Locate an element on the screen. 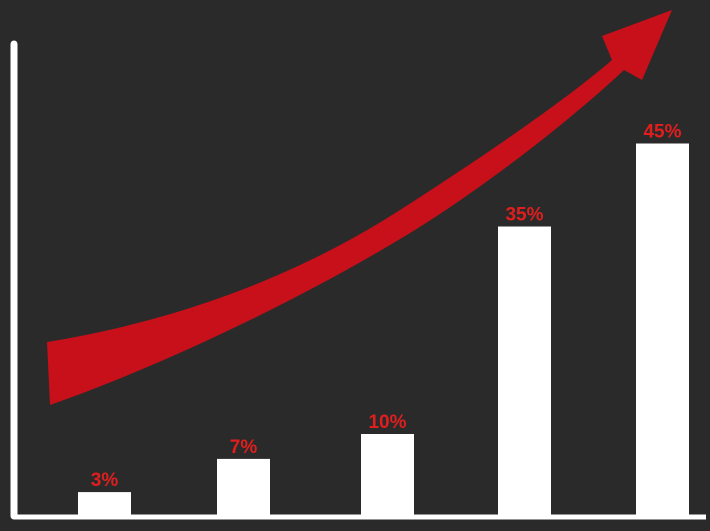 This screenshot has height=531, width=710. data-label-2: 7% is located at coordinates (244, 447).